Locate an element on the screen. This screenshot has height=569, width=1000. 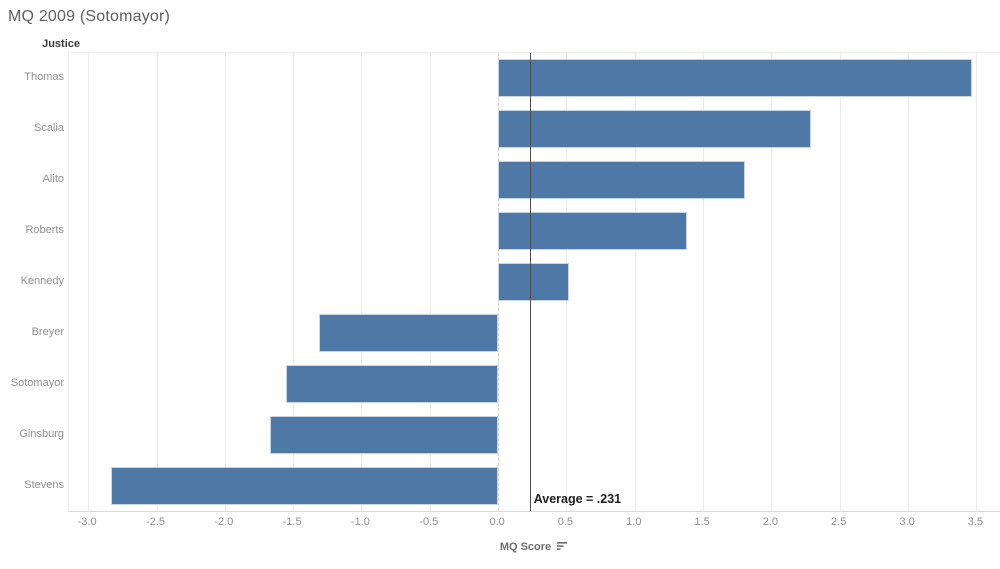
x-tick-label: 2.5 is located at coordinates (839, 522).